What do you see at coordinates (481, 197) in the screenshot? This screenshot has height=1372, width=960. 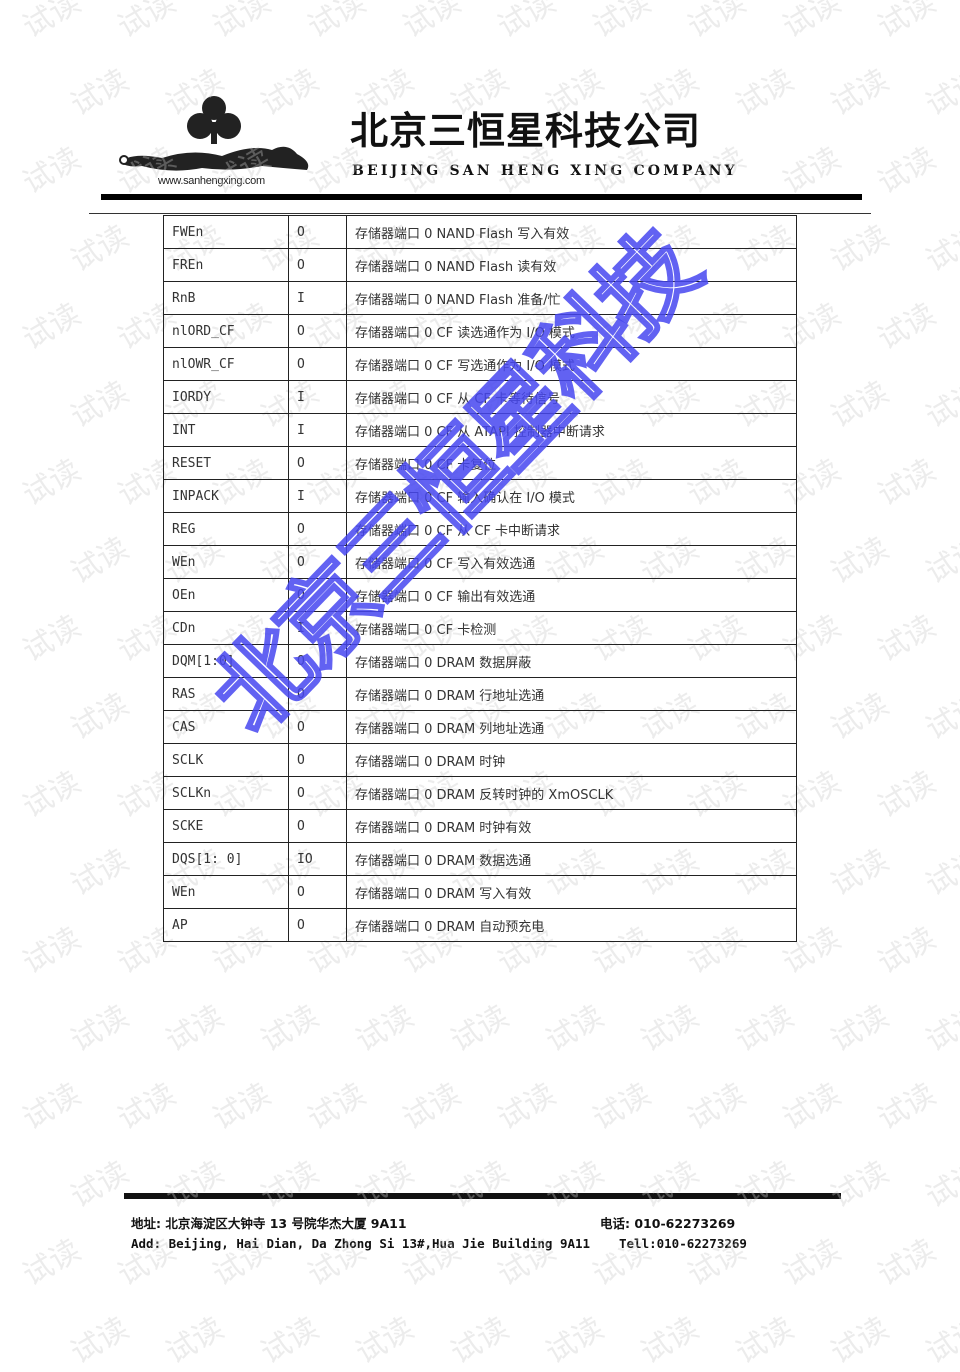 I see `header-rule` at bounding box center [481, 197].